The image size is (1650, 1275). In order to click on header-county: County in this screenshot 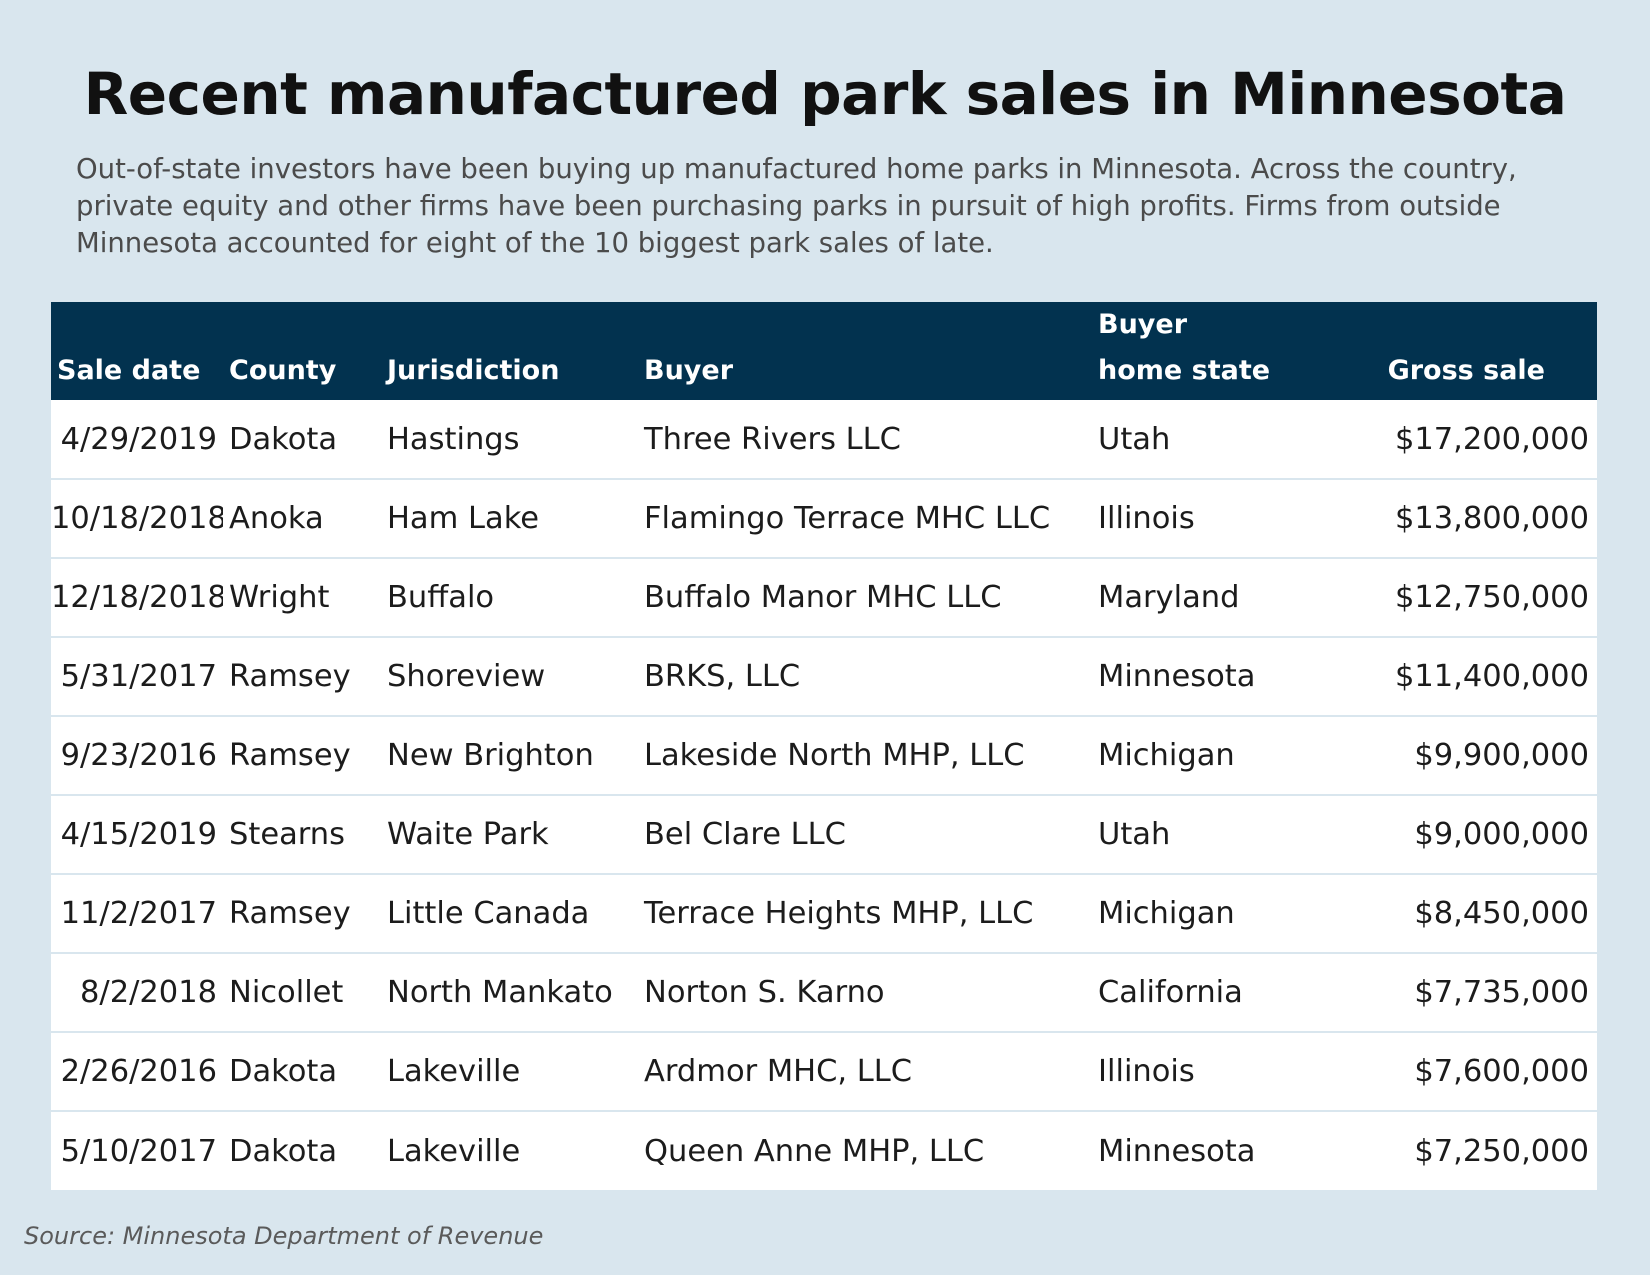, I will do `click(283, 370)`.